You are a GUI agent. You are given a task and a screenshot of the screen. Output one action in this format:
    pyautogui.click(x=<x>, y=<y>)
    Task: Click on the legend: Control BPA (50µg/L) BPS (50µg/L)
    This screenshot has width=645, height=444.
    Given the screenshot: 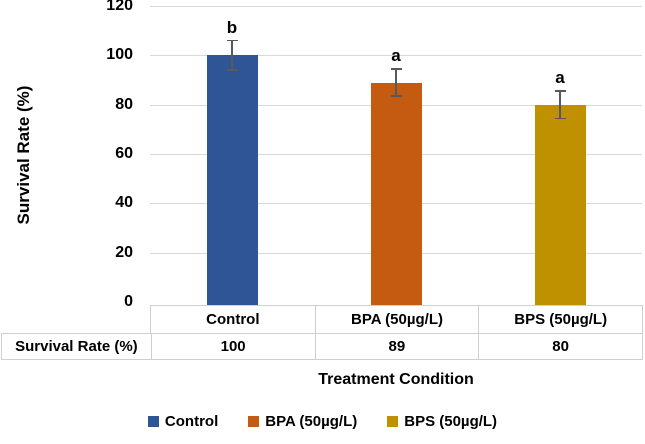 What is the action you would take?
    pyautogui.click(x=322, y=421)
    